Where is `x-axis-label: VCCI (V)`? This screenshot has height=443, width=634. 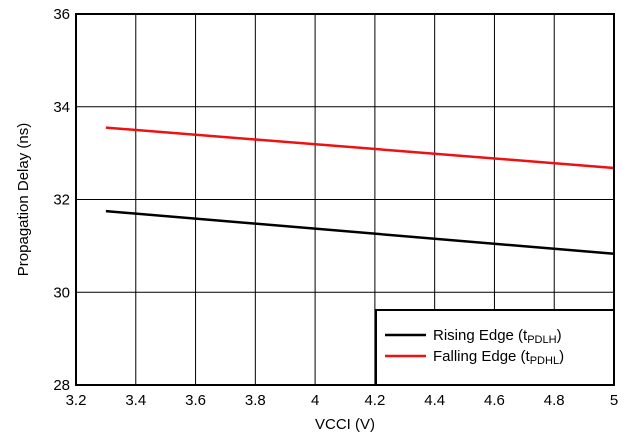 x-axis-label: VCCI (V) is located at coordinates (345, 424).